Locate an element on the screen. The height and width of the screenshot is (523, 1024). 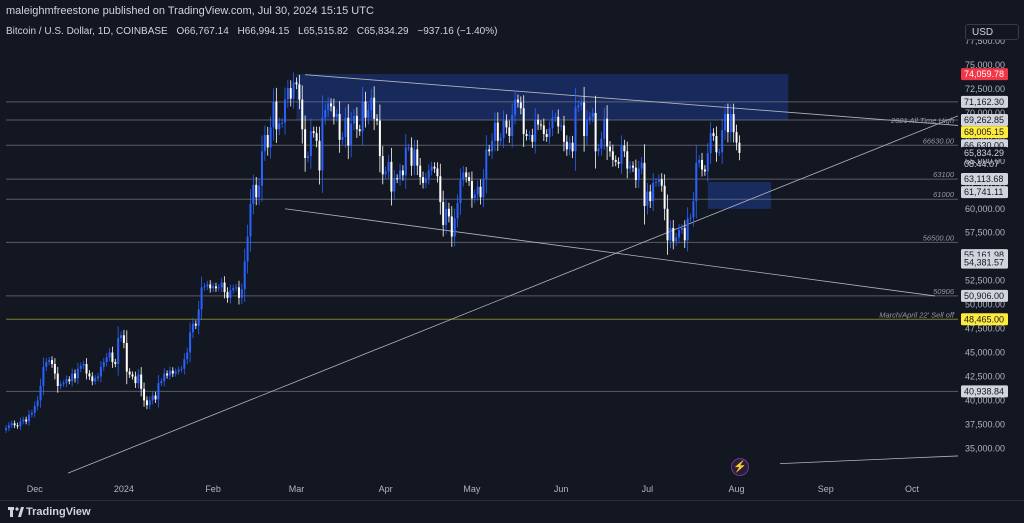
y-tick-7: 60,000.00 is located at coordinates (985, 209).